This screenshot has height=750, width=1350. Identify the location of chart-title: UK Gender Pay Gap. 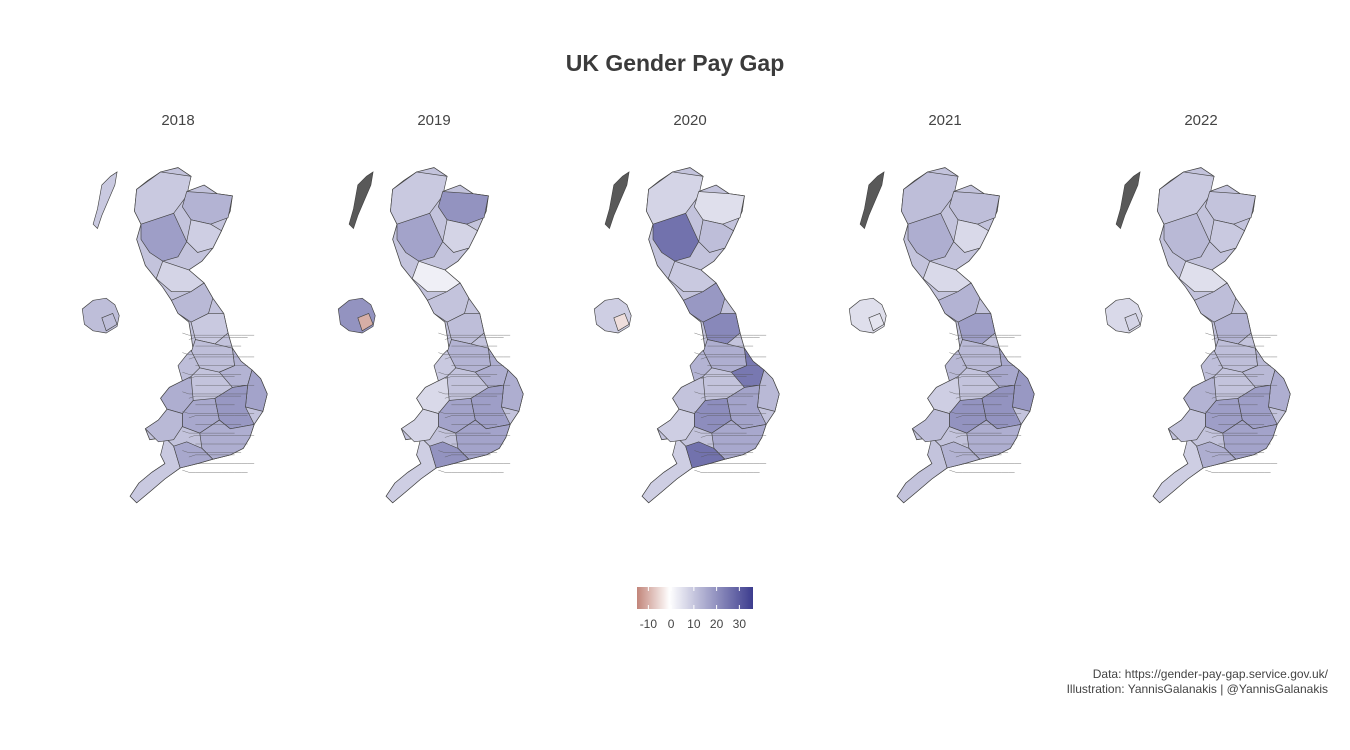
(675, 63).